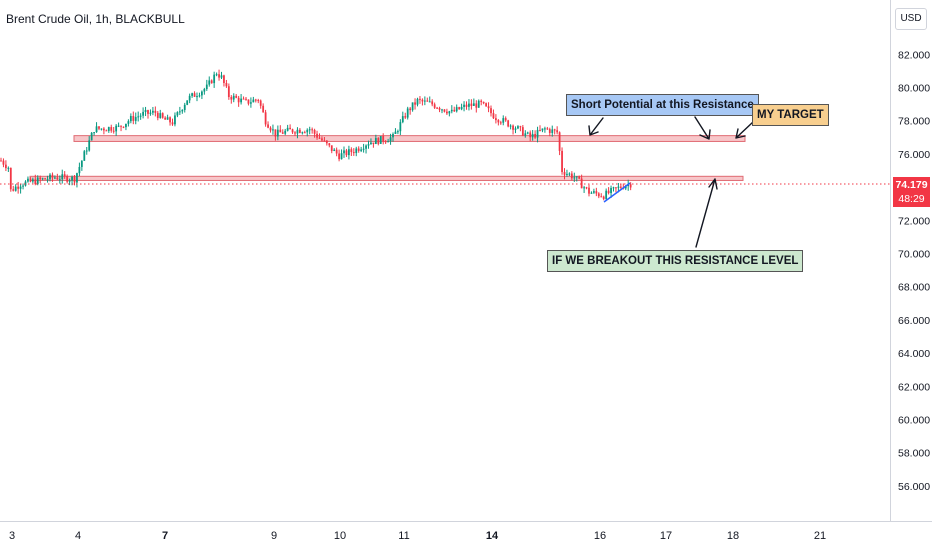 The width and height of the screenshot is (932, 550). Describe the element at coordinates (662, 105) in the screenshot. I see `annotation-short-potential: Short Potential at this Resistance` at that location.